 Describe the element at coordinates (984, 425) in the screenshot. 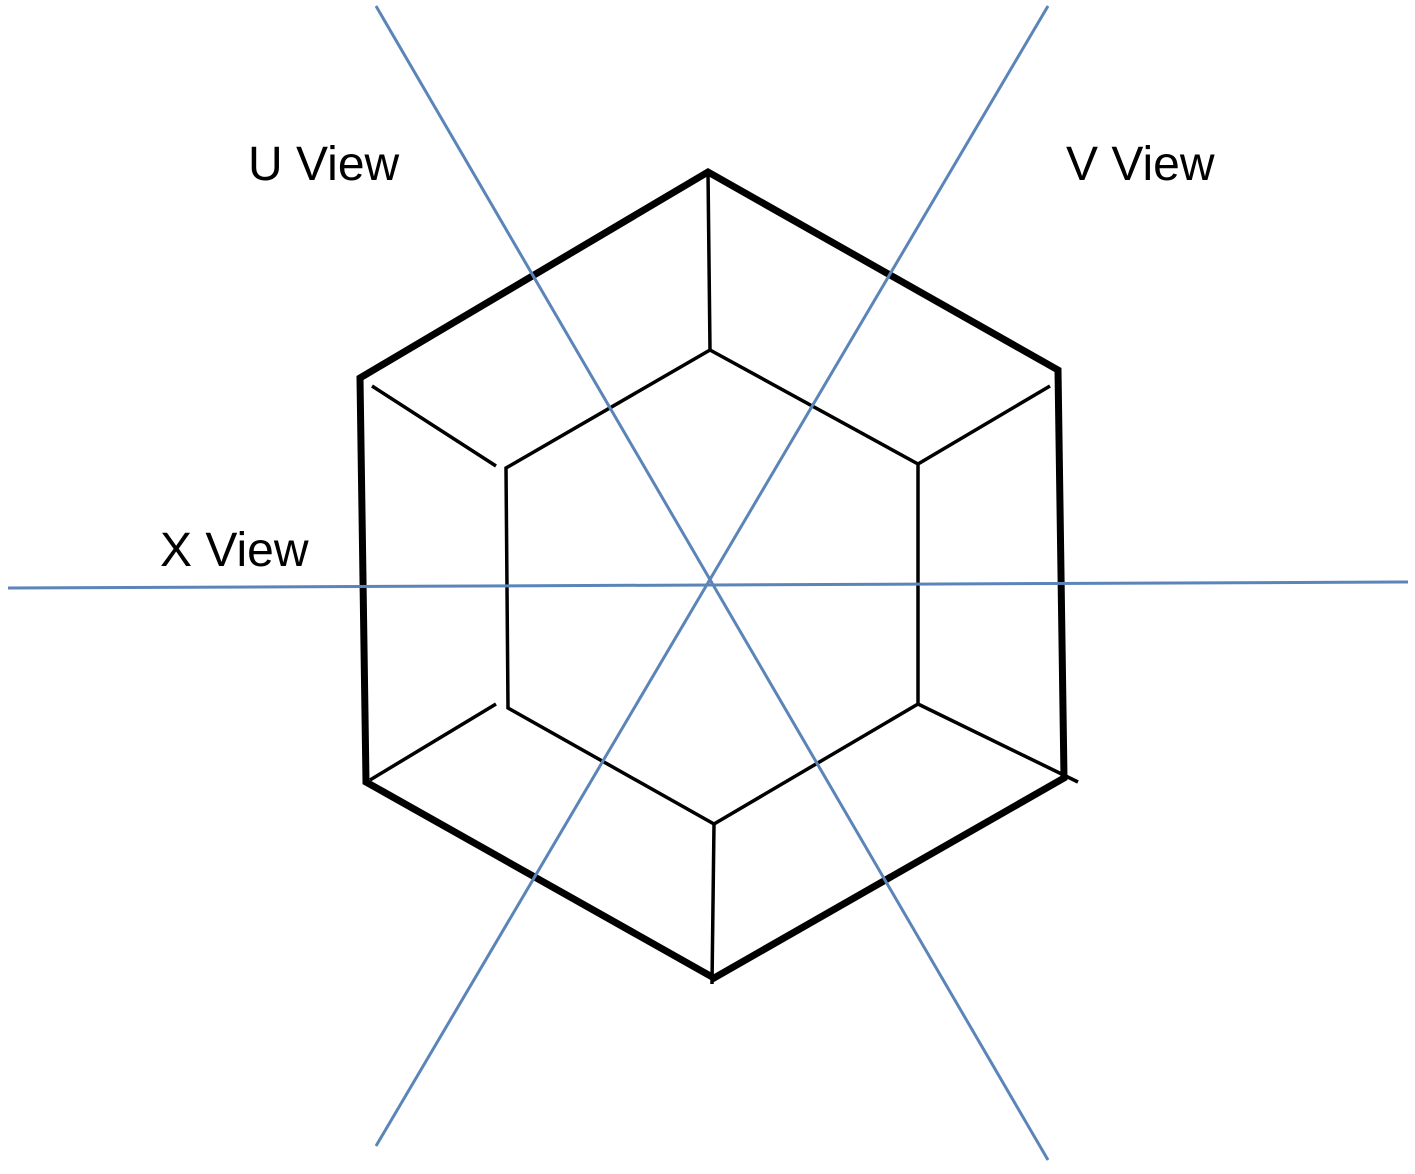

I see `connector-upper-right` at that location.